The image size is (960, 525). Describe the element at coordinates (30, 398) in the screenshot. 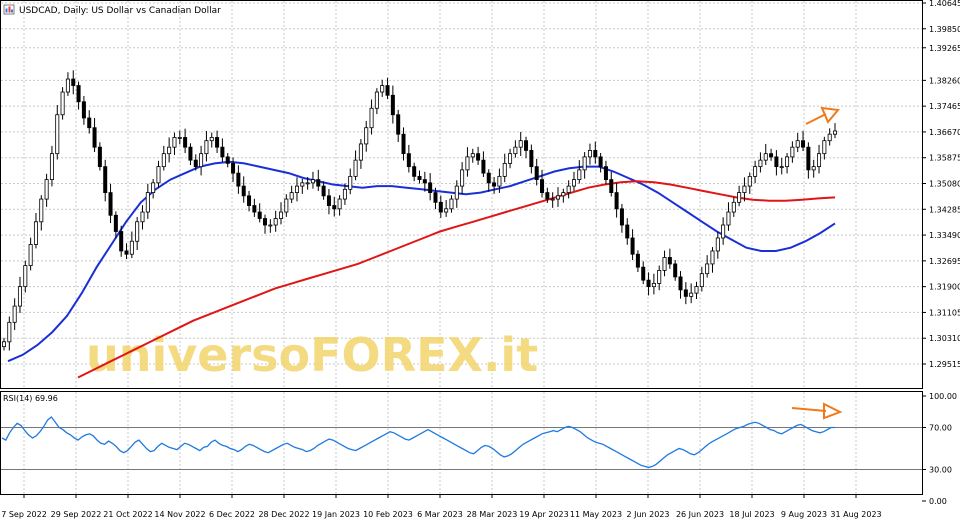

I see `rsi-label: RSI(14) 69.96` at that location.